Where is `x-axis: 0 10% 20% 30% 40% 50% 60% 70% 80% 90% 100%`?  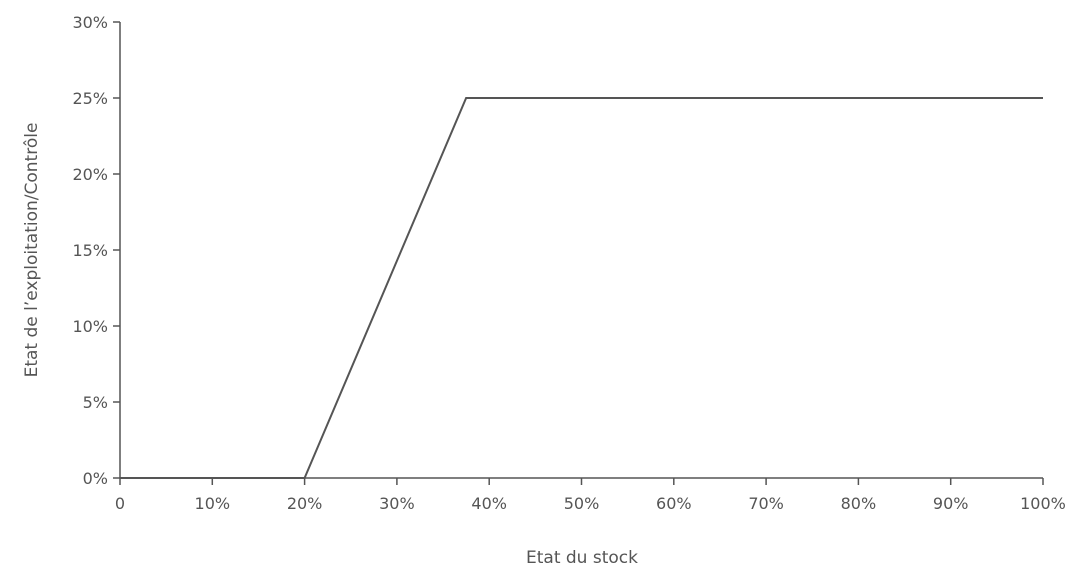
x-axis: 0 10% 20% 30% 40% 50% 60% 70% 80% 90% 100% is located at coordinates (590, 495).